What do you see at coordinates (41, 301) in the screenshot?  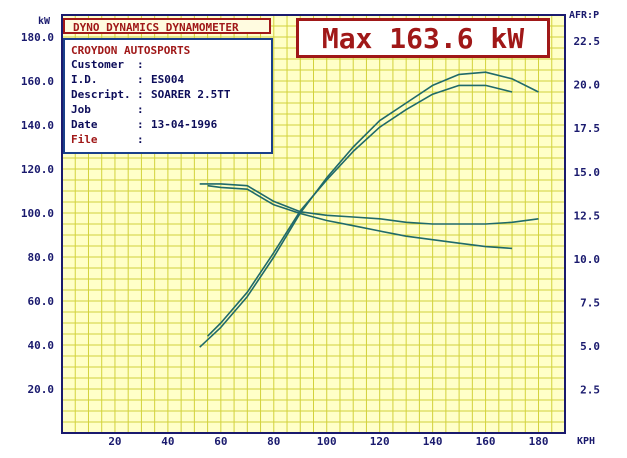 I see `y-left-tick-label: 60.0` at bounding box center [41, 301].